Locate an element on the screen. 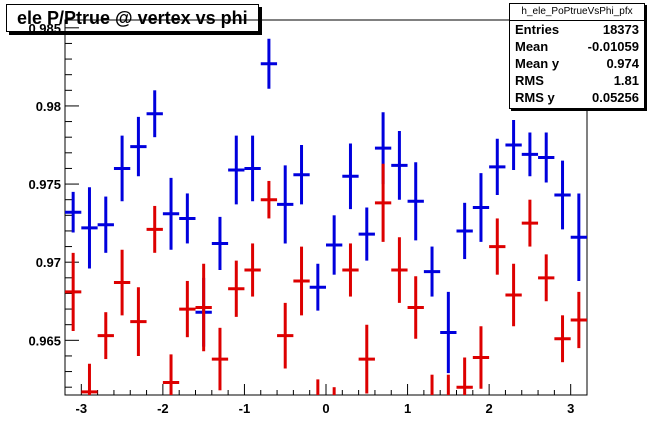  stats-row-rms-y: RMS y 0.05256 is located at coordinates (577, 97).